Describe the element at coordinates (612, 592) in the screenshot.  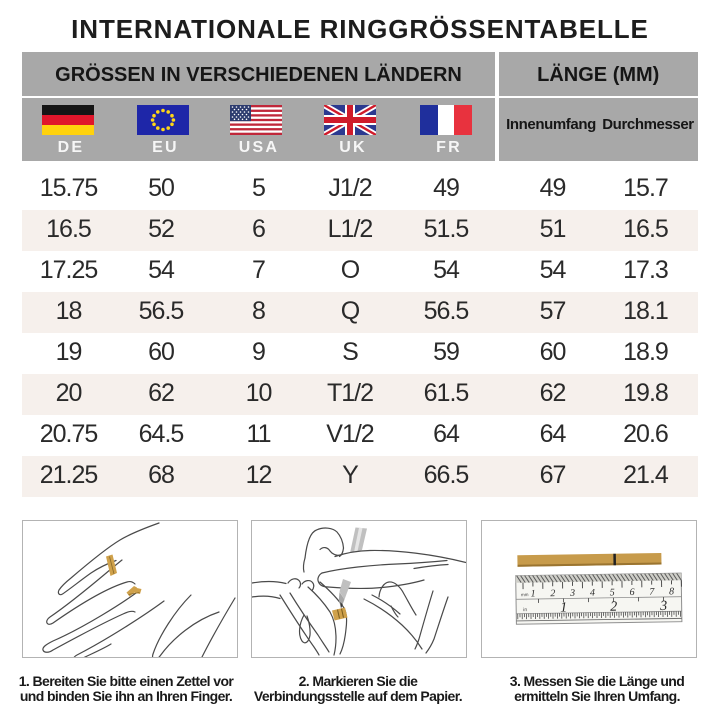
I see `svg-text: 5` at that location.